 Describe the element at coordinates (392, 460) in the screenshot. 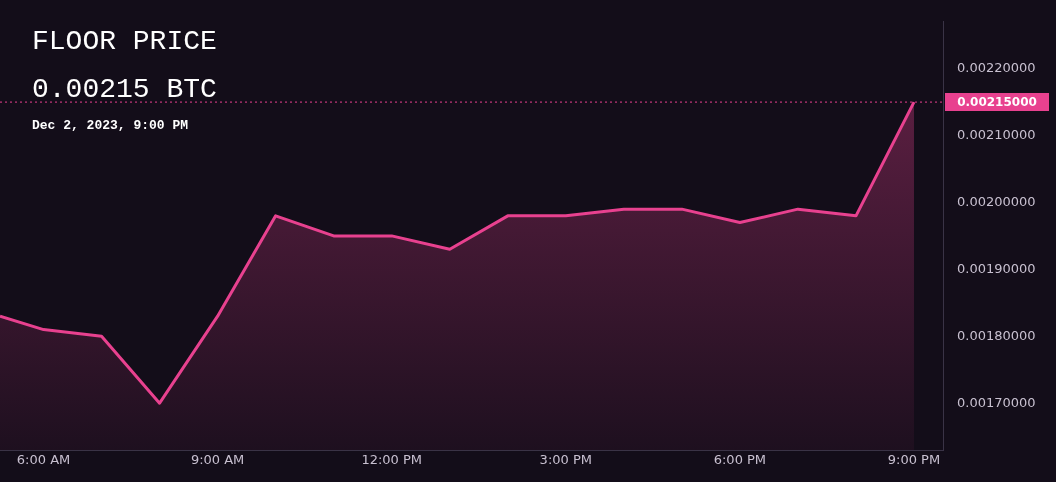

I see `x-tick-label: 12:00 PM` at that location.